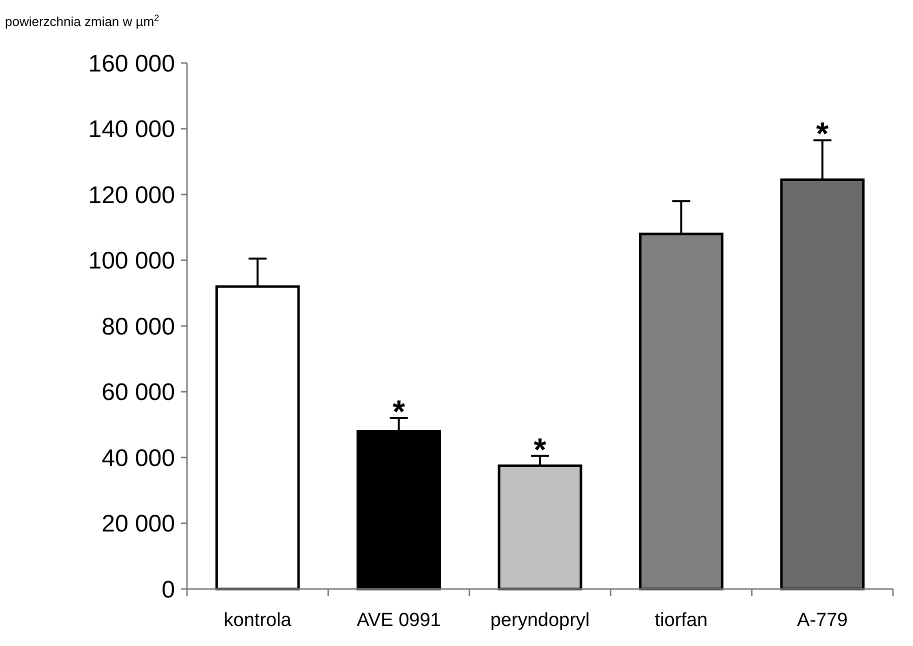  What do you see at coordinates (258, 620) in the screenshot?
I see `x-tick-label: kontrola` at bounding box center [258, 620].